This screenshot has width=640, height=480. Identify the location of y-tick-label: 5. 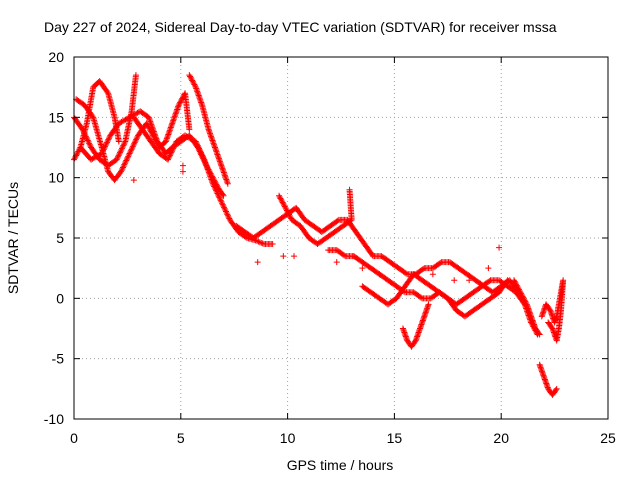
(60, 238).